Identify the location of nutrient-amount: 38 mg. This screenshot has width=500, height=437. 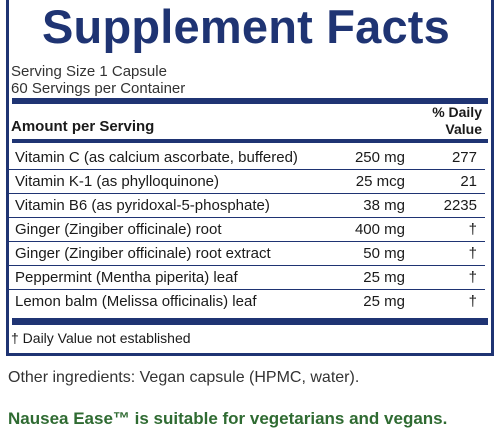
(384, 205).